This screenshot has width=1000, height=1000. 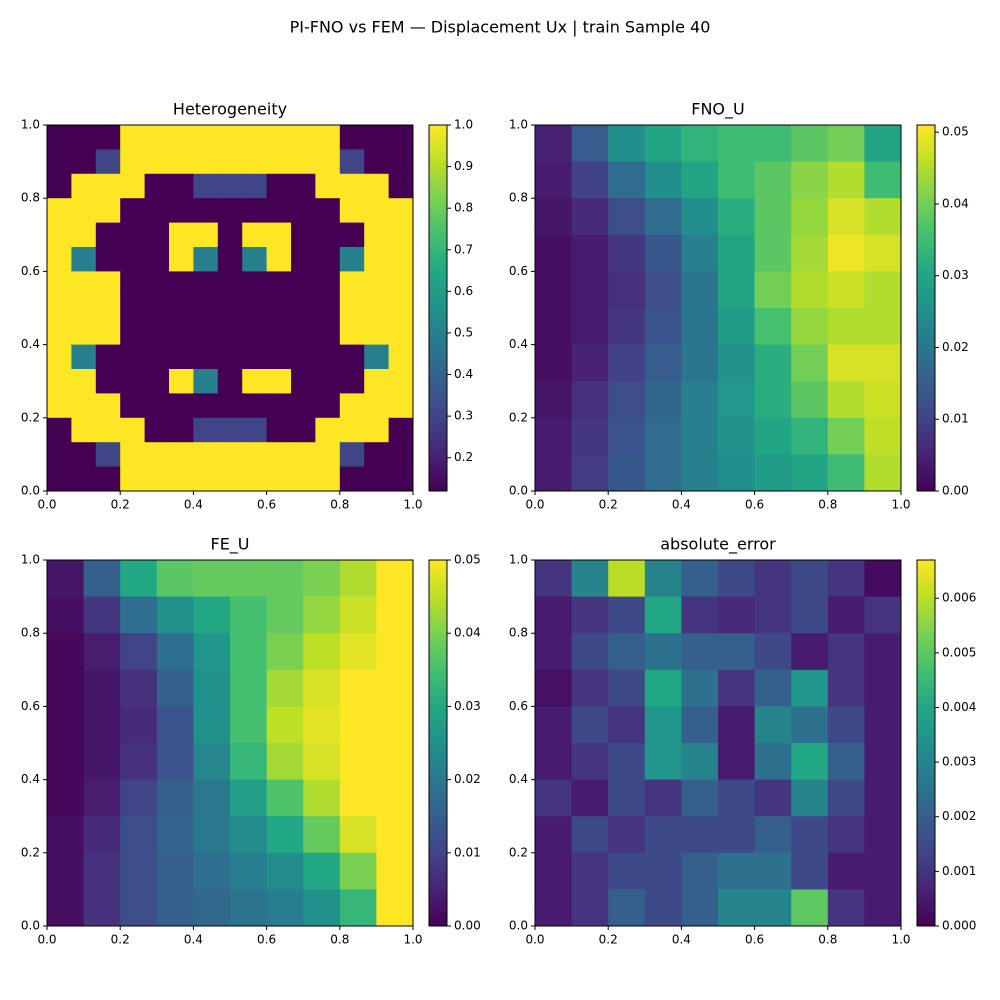 What do you see at coordinates (463, 166) in the screenshot?
I see `colorbar-tick-label: 0.9` at bounding box center [463, 166].